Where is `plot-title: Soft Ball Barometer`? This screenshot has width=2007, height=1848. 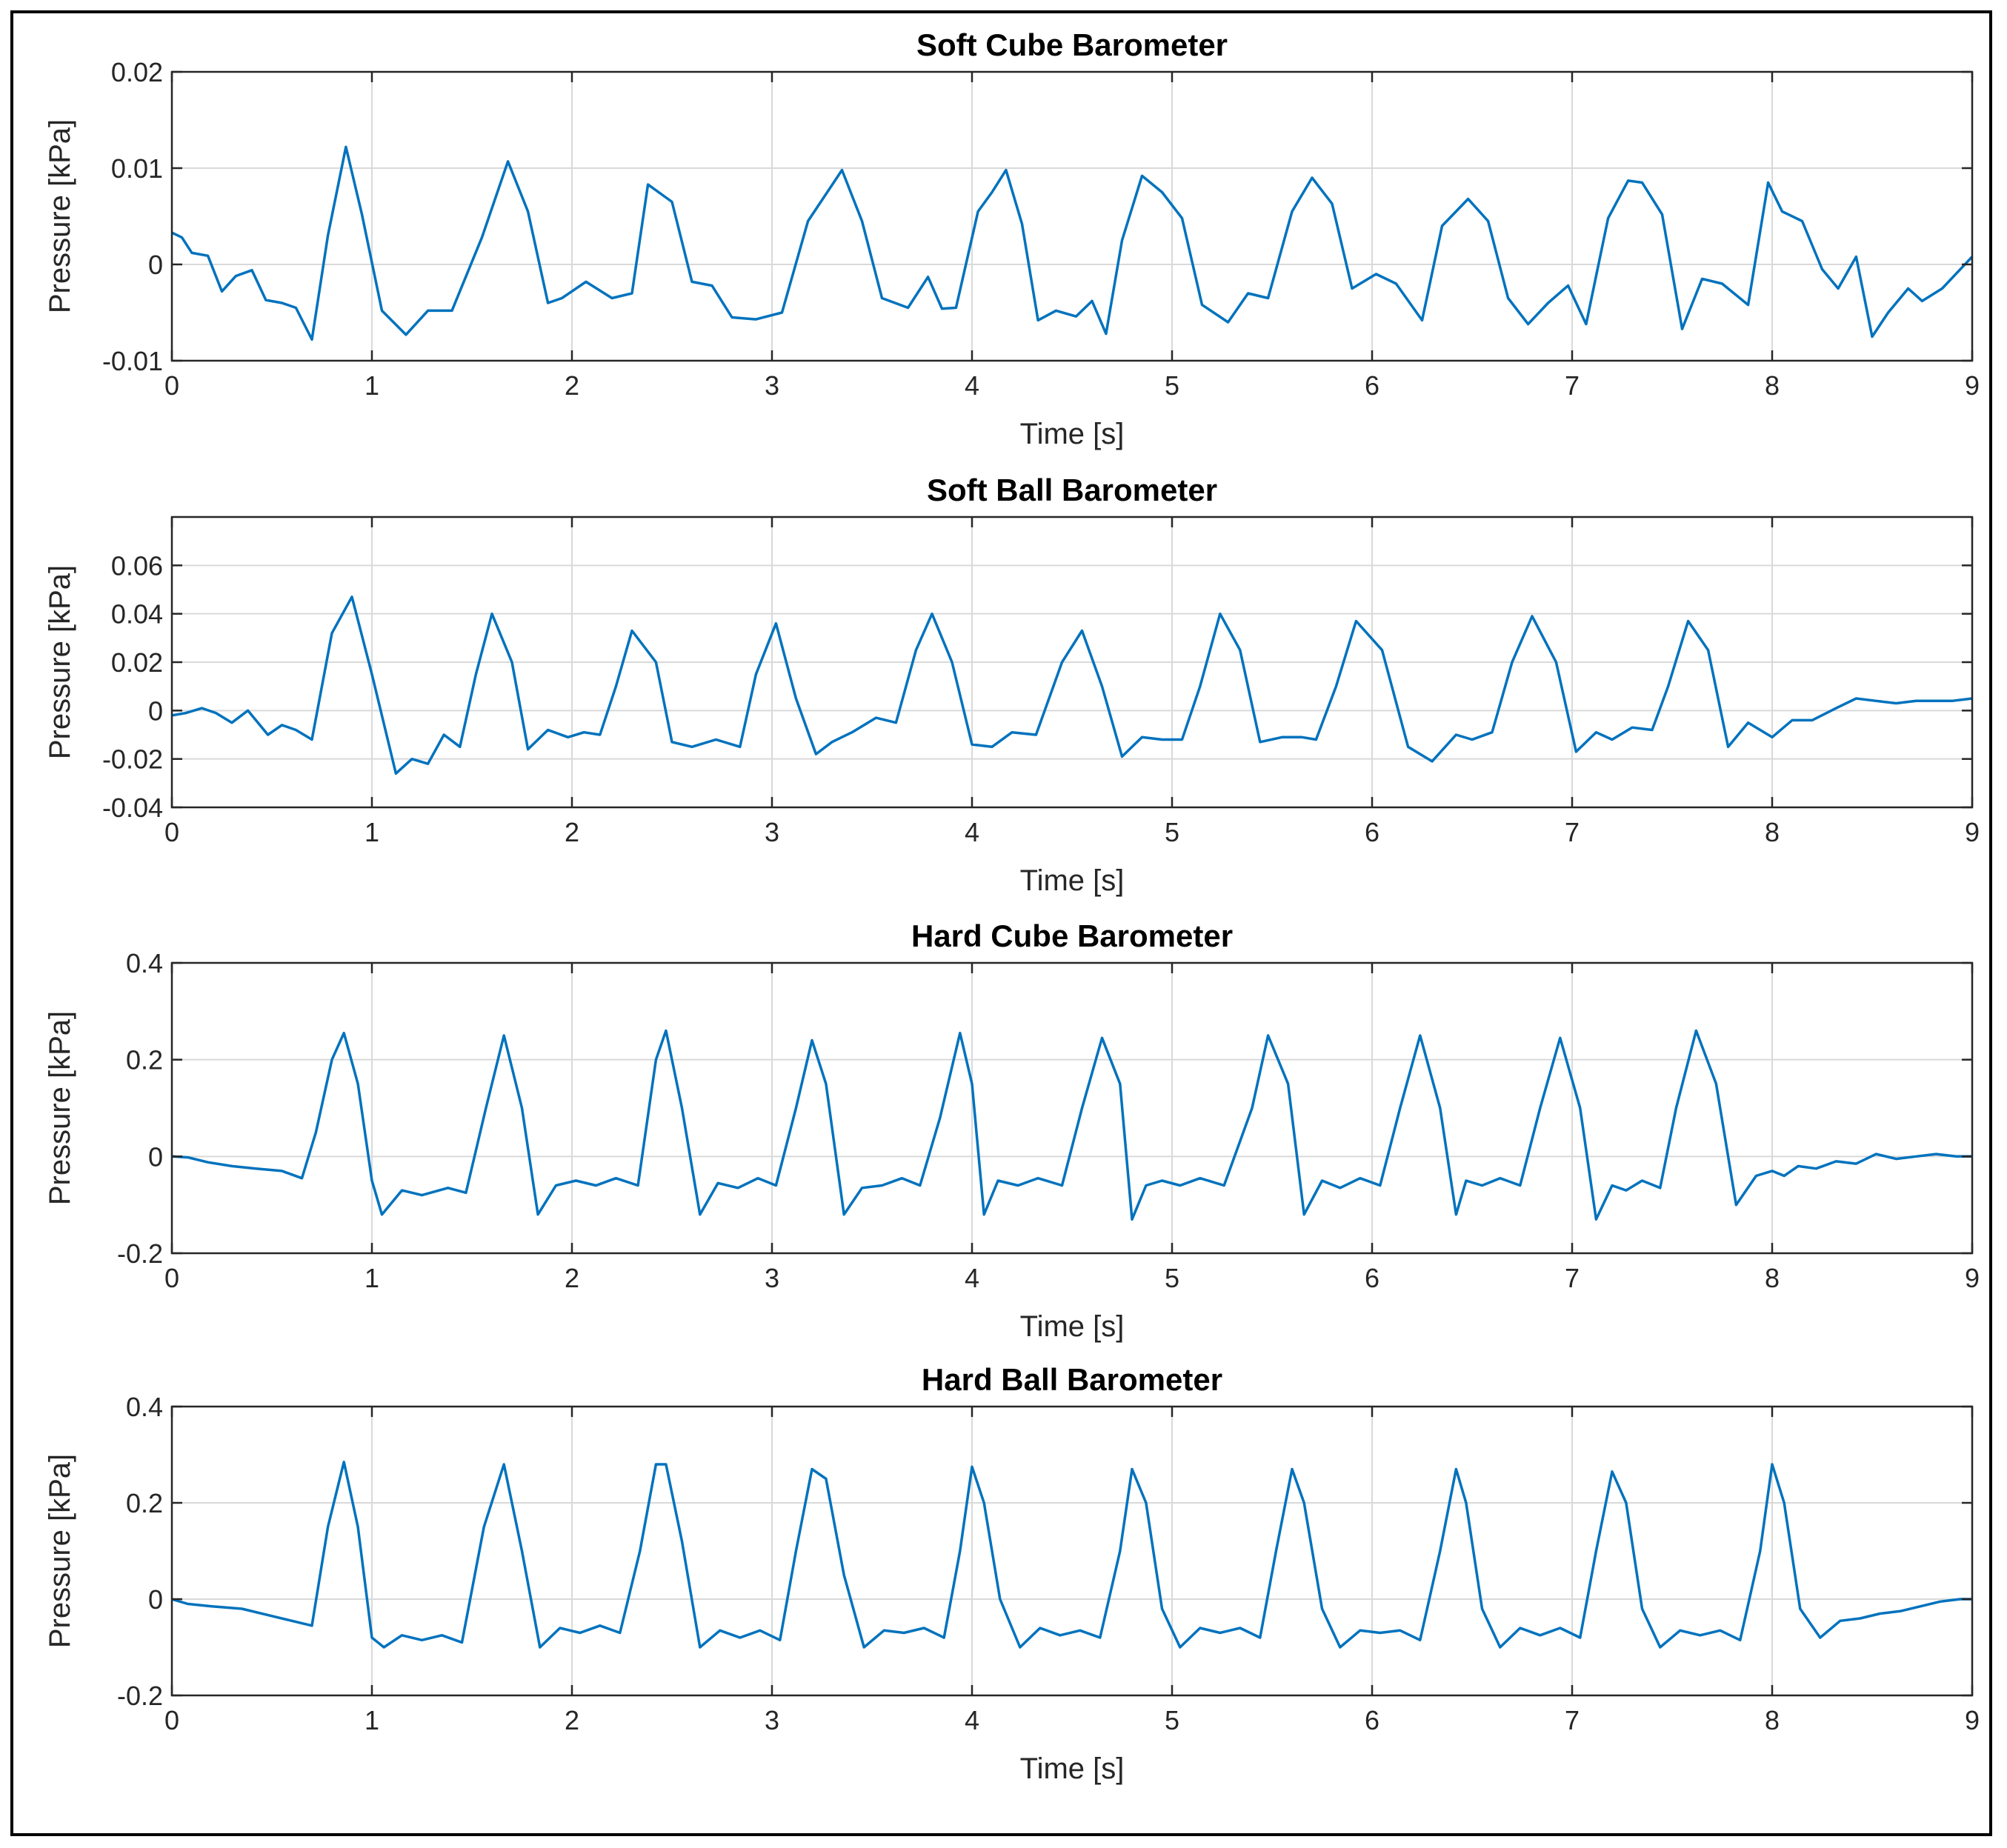
plot-title: Soft Ball Barometer is located at coordinates (1072, 490).